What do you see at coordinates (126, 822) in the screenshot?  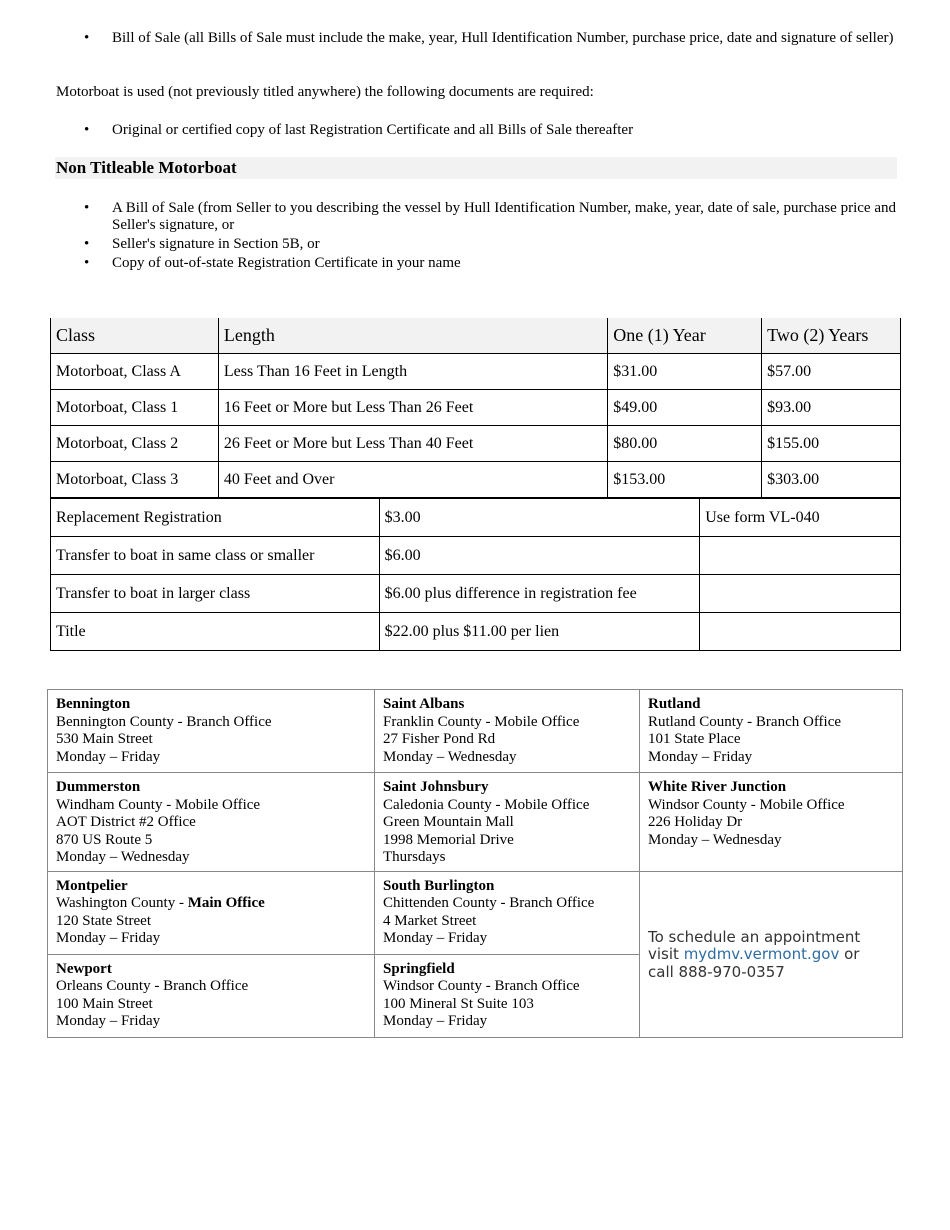 I see `office-line: AOT District #2 Office` at bounding box center [126, 822].